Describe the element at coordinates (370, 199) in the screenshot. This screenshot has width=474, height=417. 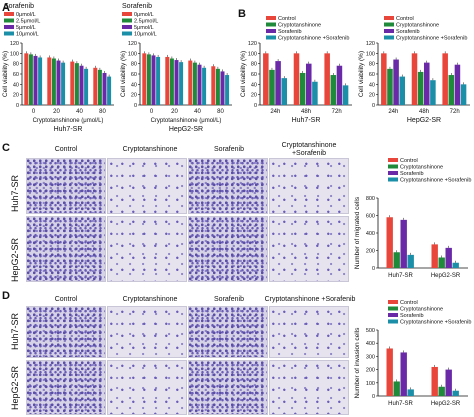
I see `y-tick-label: 800` at that location.